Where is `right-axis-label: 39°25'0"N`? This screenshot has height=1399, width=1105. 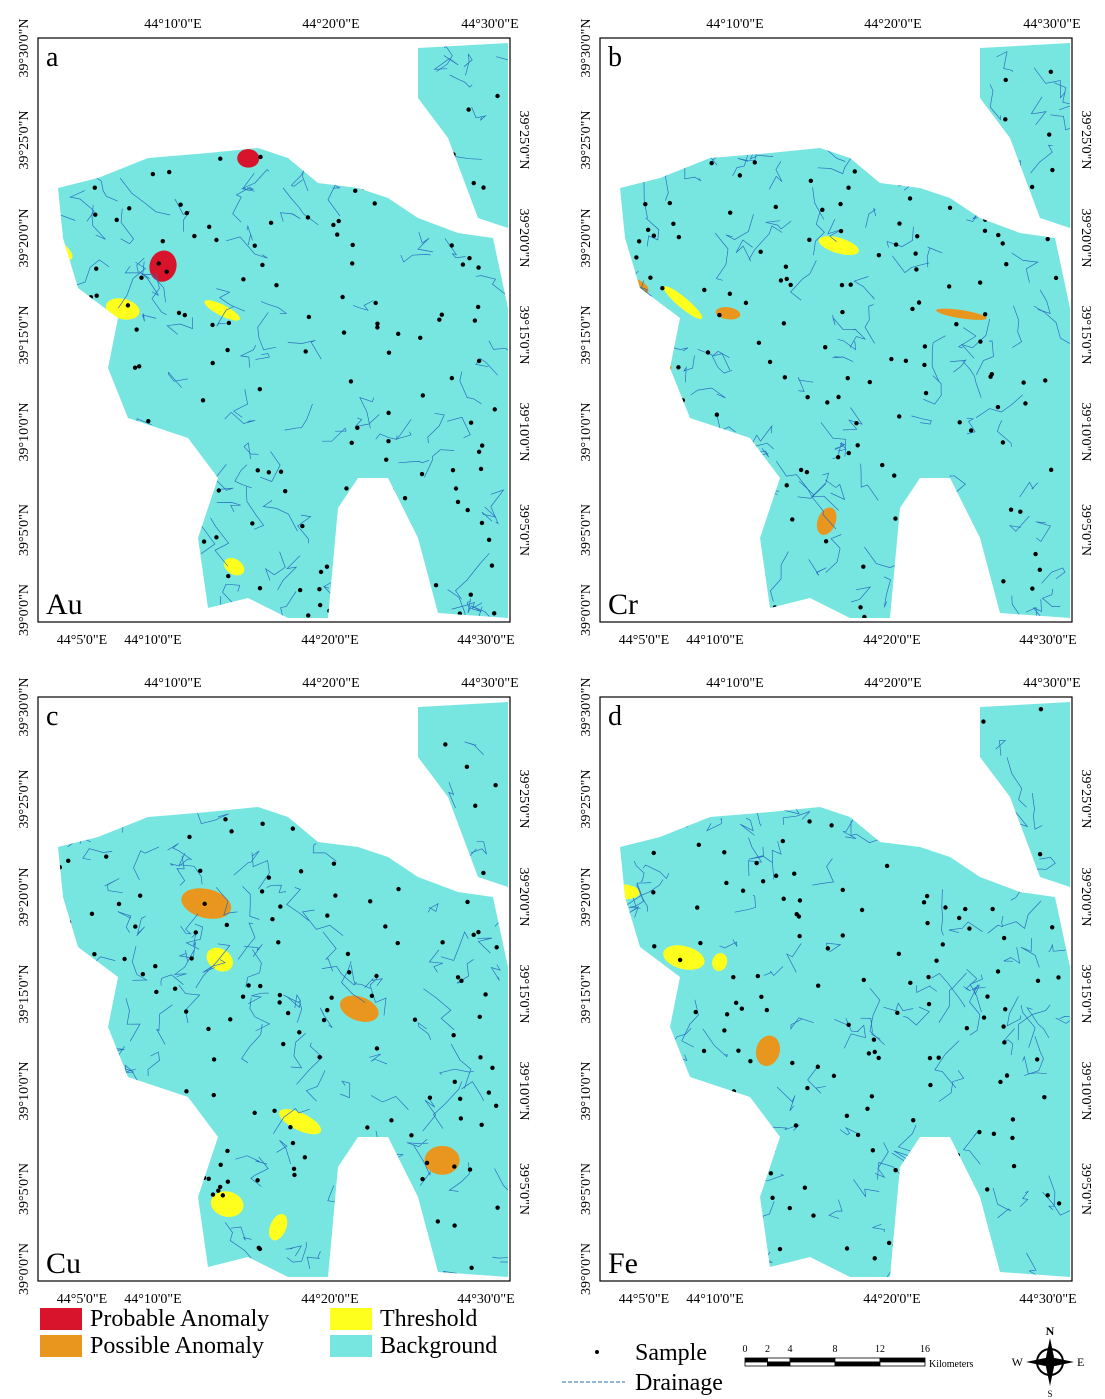
right-axis-label: 39°25'0"N is located at coordinates (1085, 140).